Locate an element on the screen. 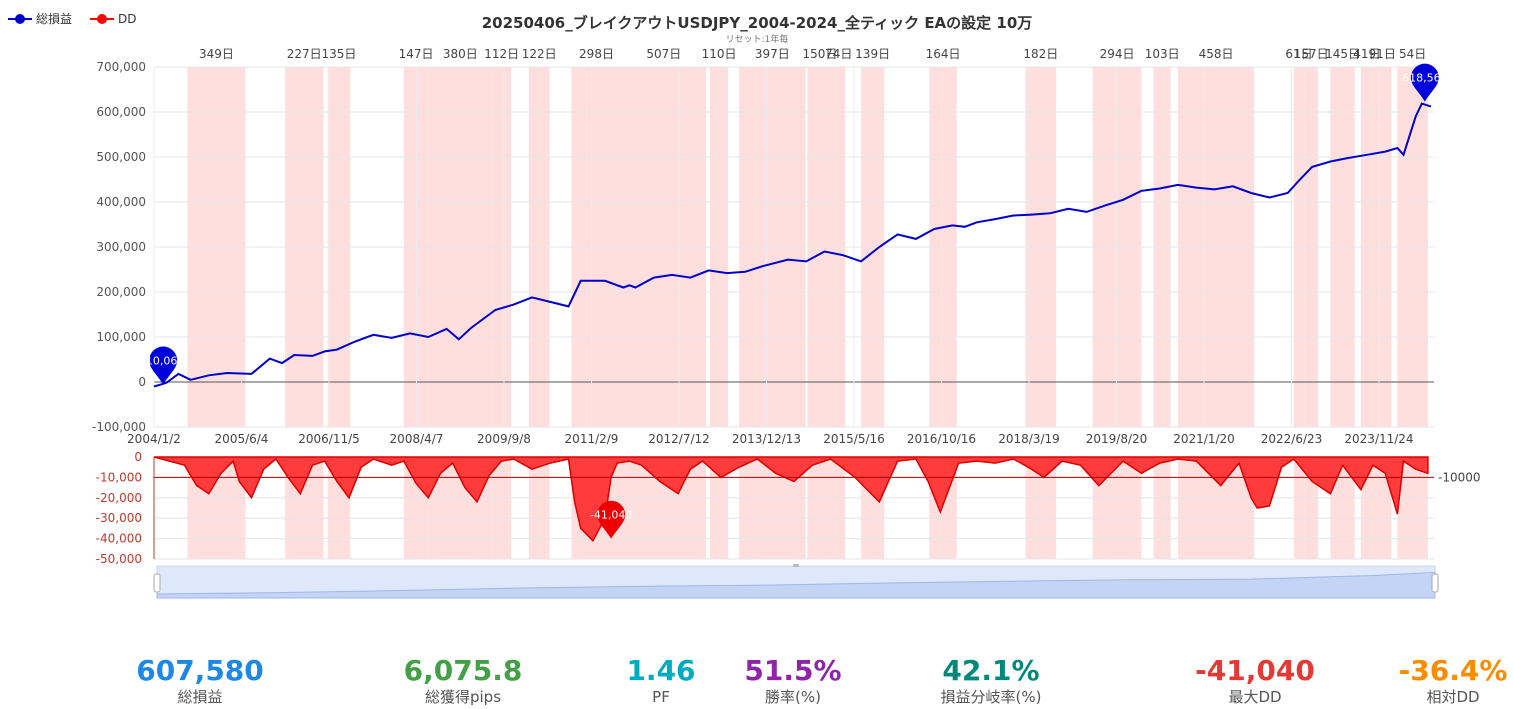 The image size is (1514, 709). x-tick-label: 2009/9/8 is located at coordinates (504, 439).